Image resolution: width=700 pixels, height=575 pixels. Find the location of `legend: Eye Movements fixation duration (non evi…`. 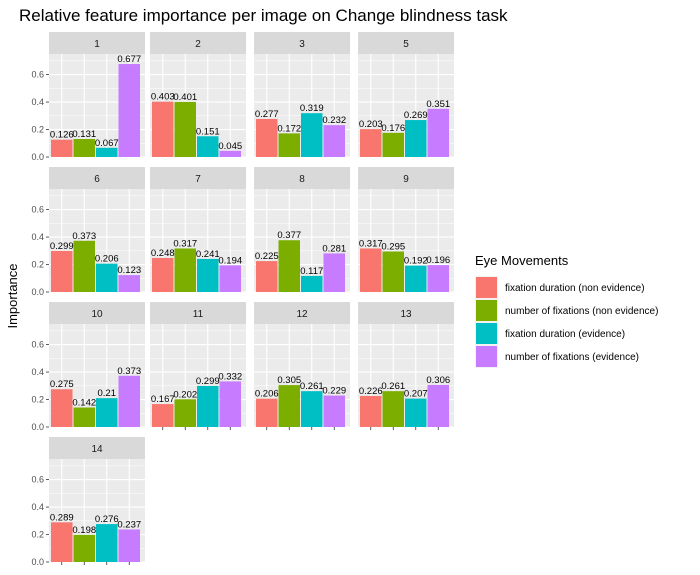

legend: Eye Movements fixation duration (non evi… is located at coordinates (566, 310).